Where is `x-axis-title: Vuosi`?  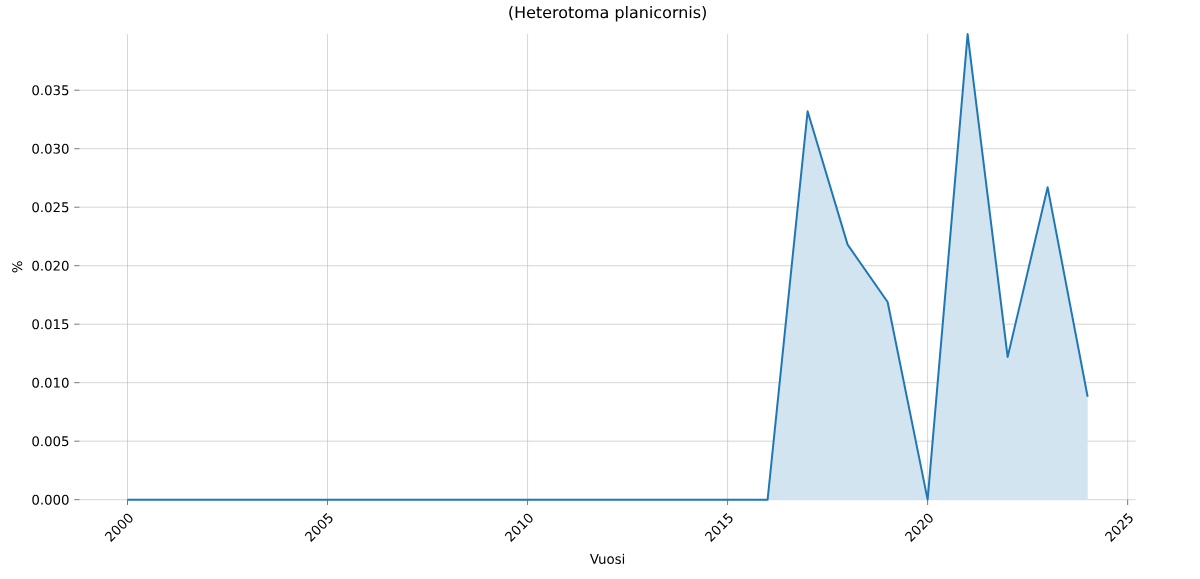
x-axis-title: Vuosi is located at coordinates (607, 558).